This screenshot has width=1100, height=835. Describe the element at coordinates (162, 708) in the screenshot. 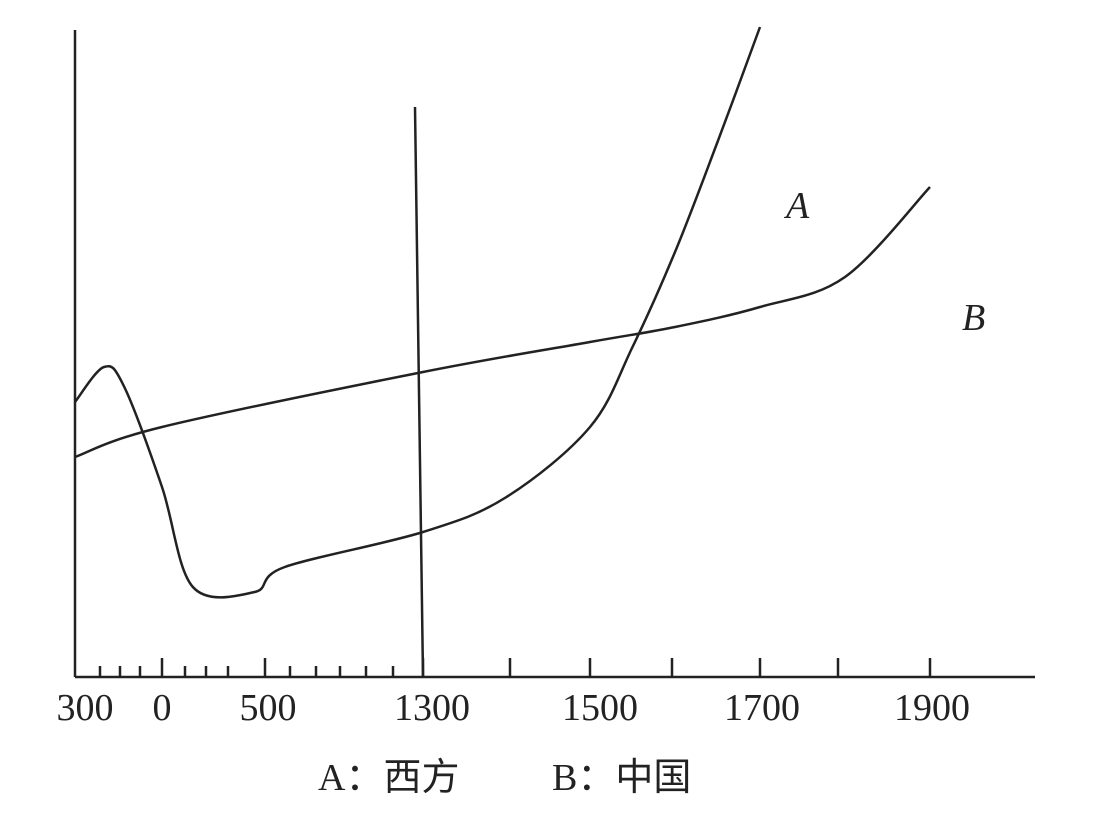

I see `x-tick-label: 0` at that location.